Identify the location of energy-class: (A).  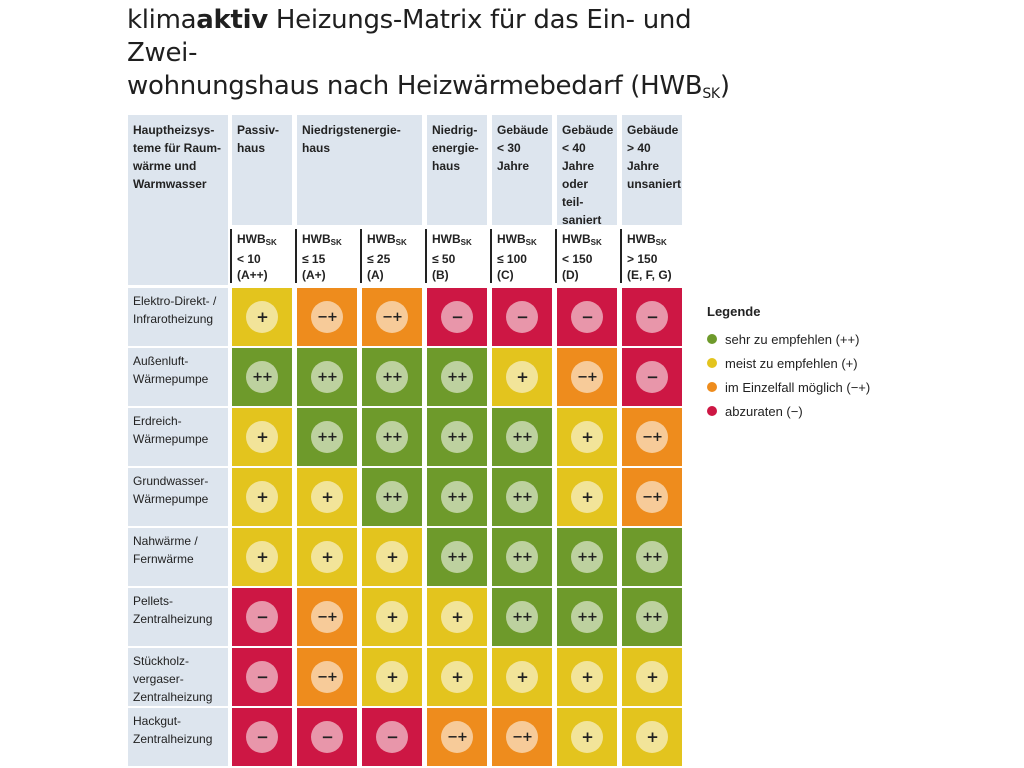
(375, 275).